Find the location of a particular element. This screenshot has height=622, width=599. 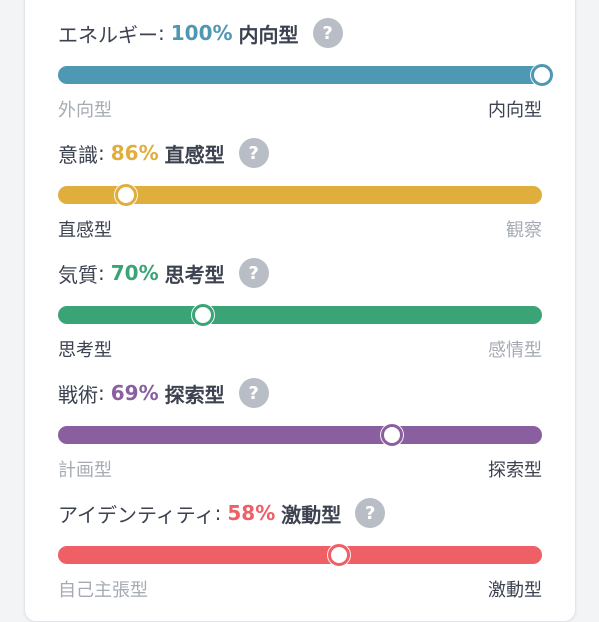

trait-nature: 気質 : 70% 思考型 ? 思考型 感情型 is located at coordinates (300, 313).